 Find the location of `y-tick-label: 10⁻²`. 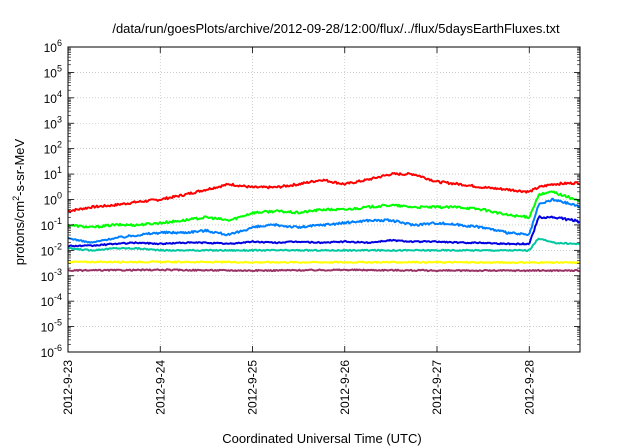

y-tick-label: 10⁻² is located at coordinates (51, 249).